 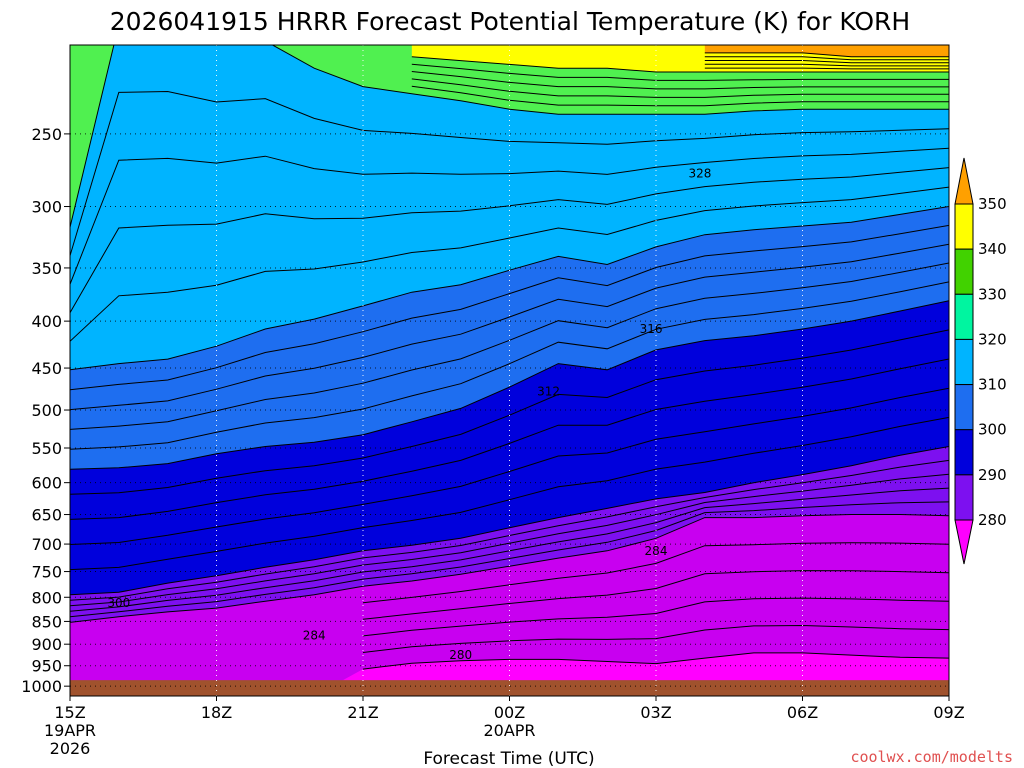 I want to click on x-tick-label: 00Z, so click(x=509, y=712).